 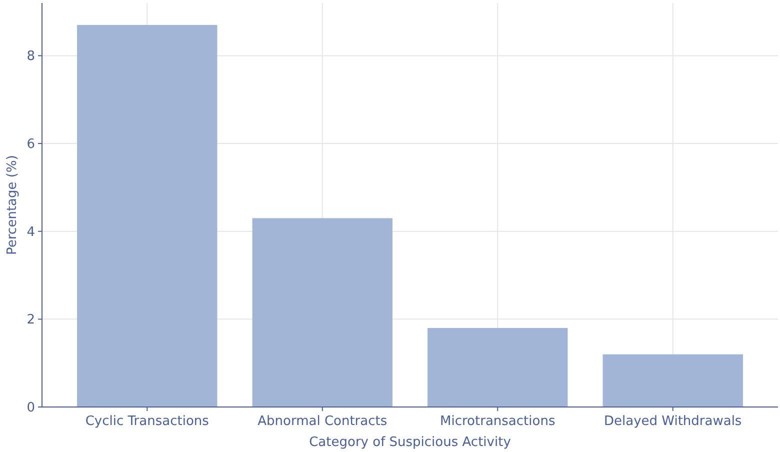 I want to click on y-tick-label: 0, so click(x=30, y=408).